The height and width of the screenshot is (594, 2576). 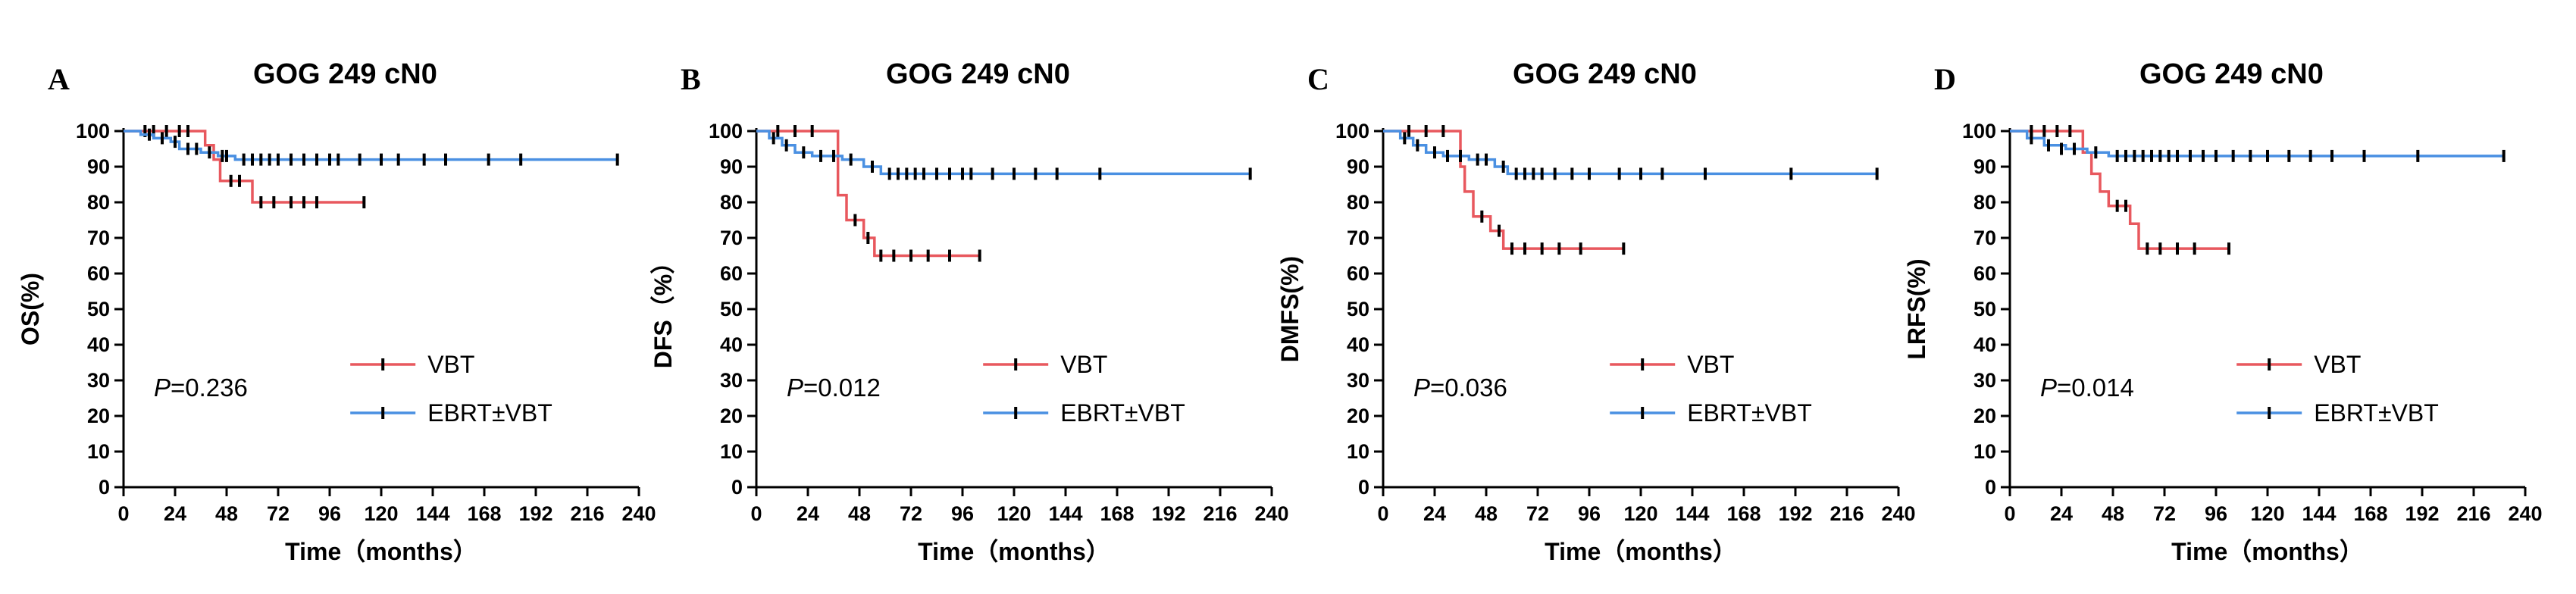 I want to click on p-value: P=0.236, so click(x=201, y=388).